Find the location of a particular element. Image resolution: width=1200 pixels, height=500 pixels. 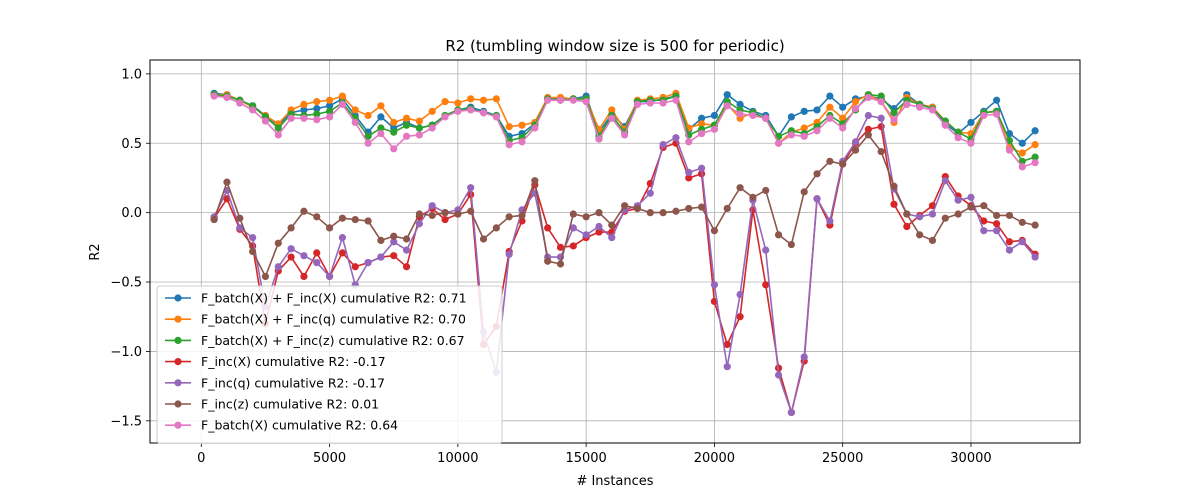

y-tick-label: −1.0 is located at coordinates (126, 352).